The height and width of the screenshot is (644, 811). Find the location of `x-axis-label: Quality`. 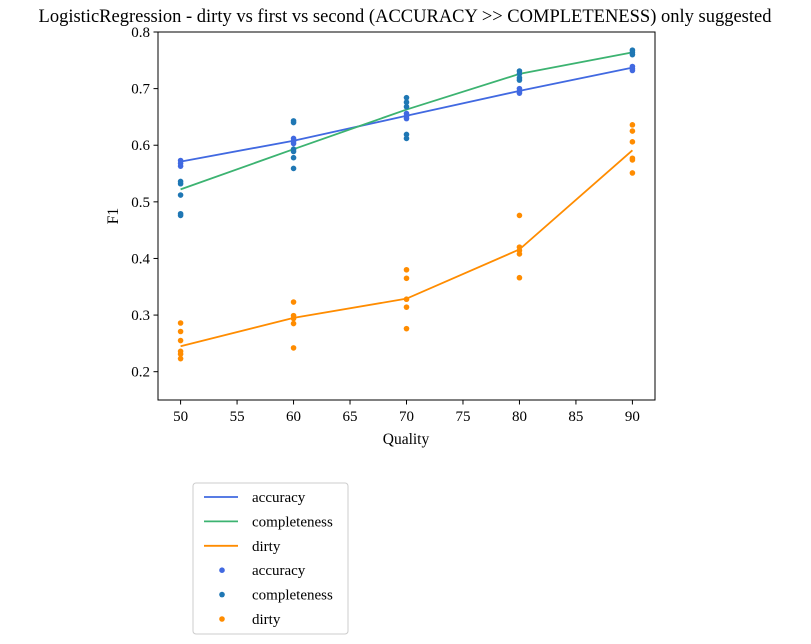

x-axis-label: Quality is located at coordinates (406, 439).